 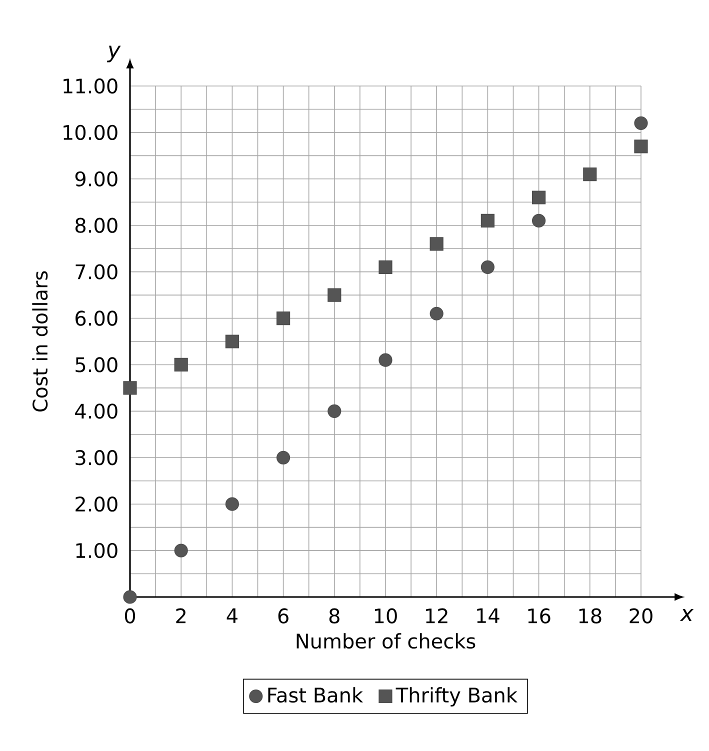 I want to click on y-tick-label: 5.00, so click(x=97, y=364).